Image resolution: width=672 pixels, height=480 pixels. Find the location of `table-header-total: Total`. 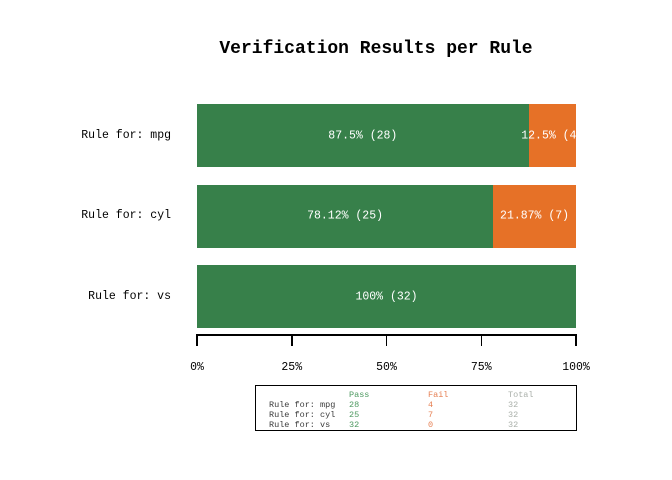

table-header-total: Total is located at coordinates (521, 395).